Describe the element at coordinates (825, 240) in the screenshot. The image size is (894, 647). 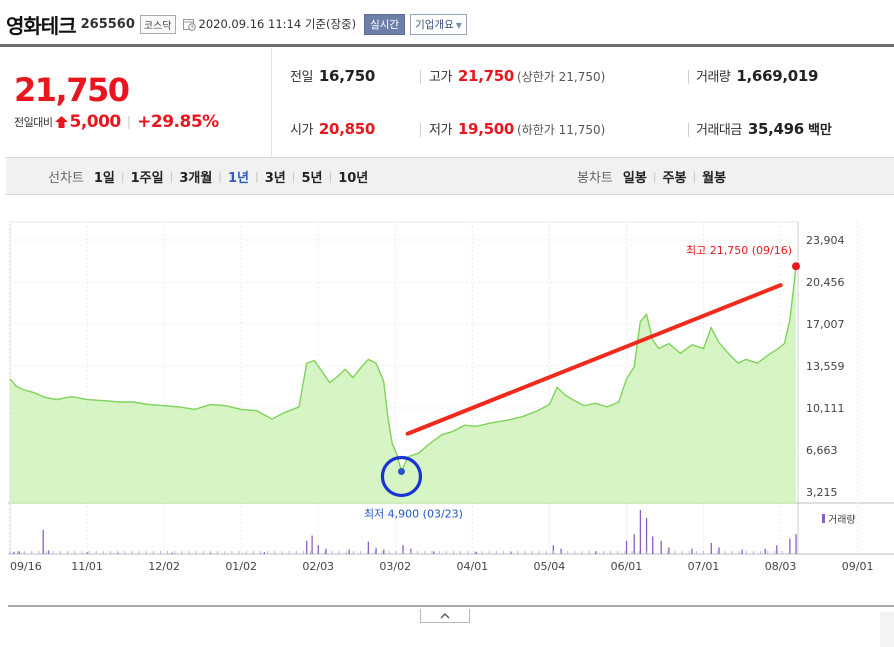
I see `y-tick-label: 23,904` at that location.